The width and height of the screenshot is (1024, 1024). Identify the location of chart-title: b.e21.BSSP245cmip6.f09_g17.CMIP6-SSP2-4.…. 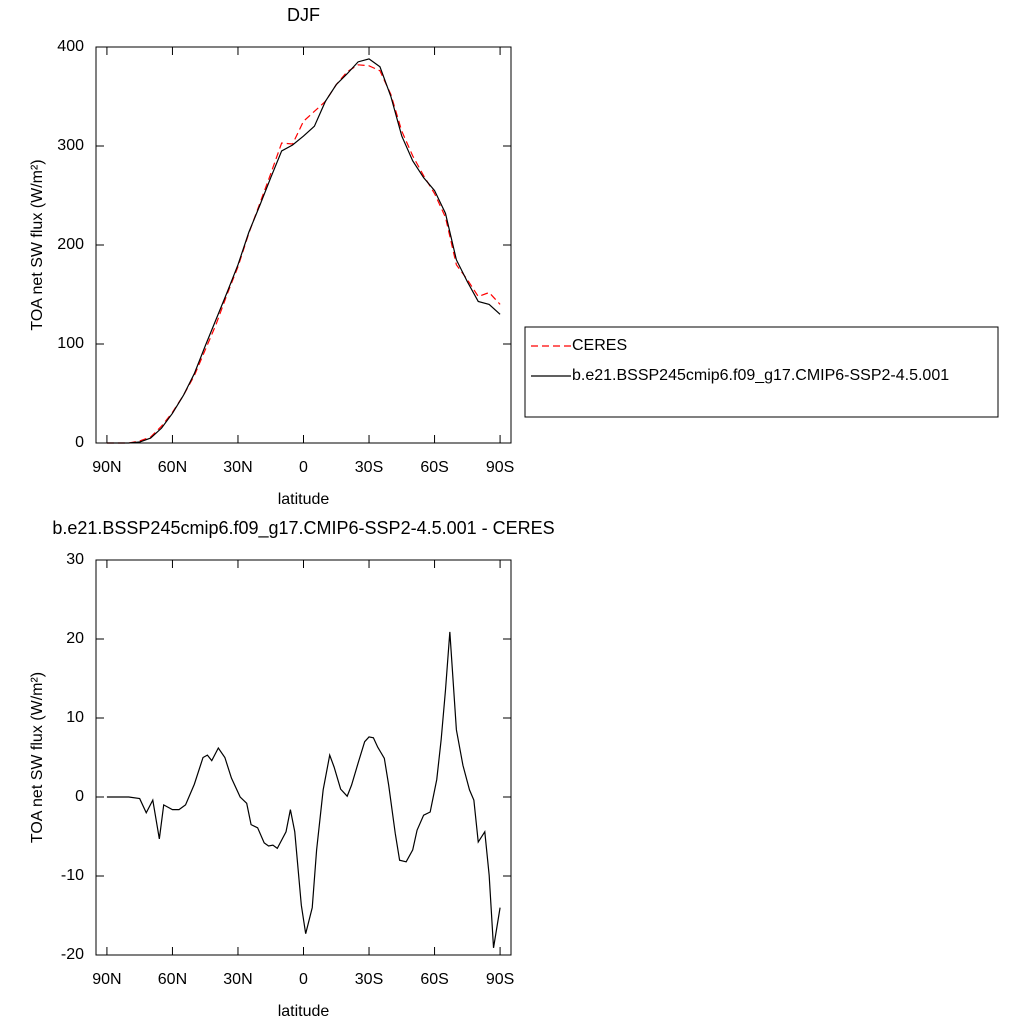
(303, 528).